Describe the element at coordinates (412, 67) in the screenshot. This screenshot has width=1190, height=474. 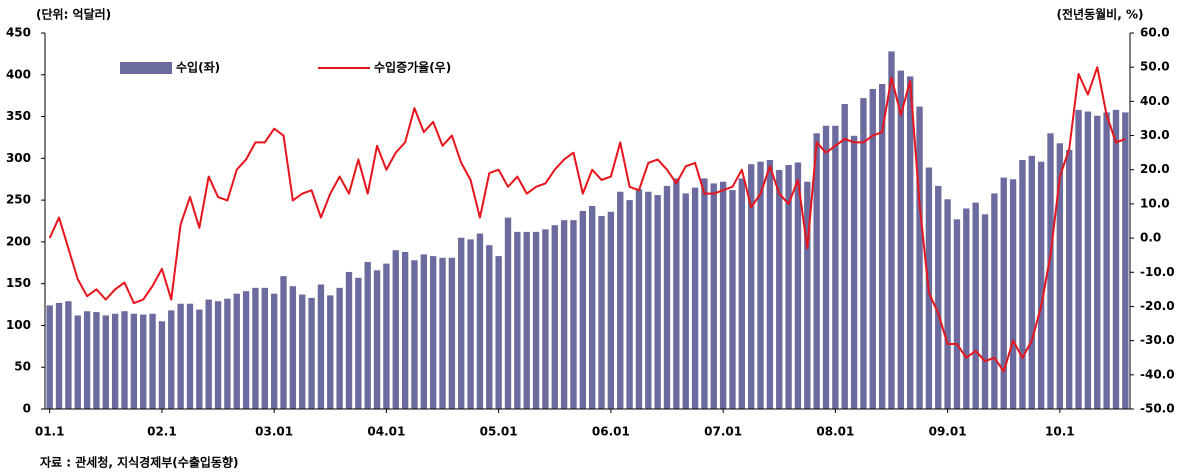
I see `legend-label: 수입증가율(우)` at that location.